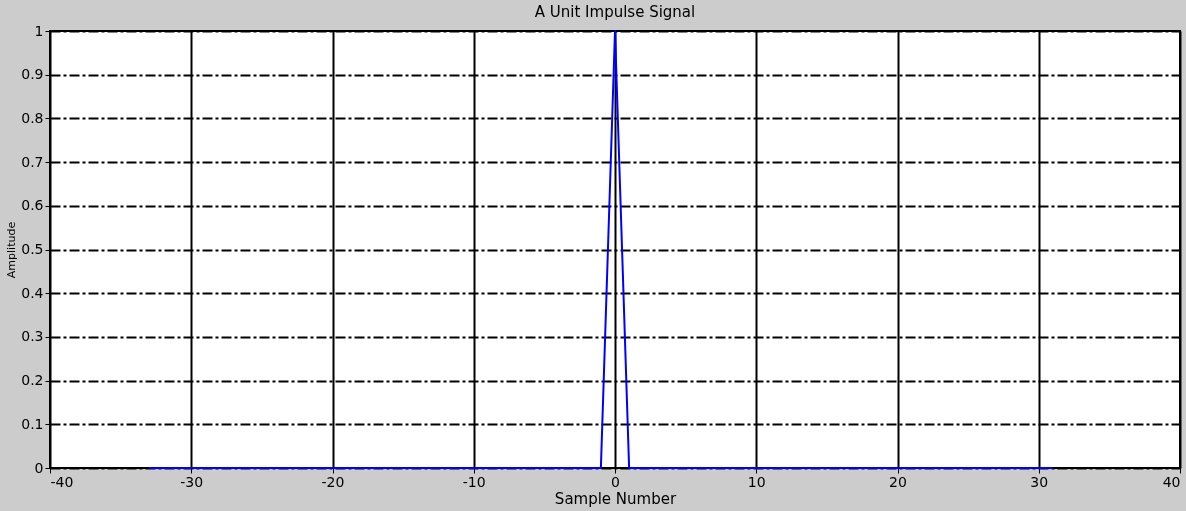 The height and width of the screenshot is (511, 1186). What do you see at coordinates (32, 292) in the screenshot?
I see `y-tick-label: 0.4` at bounding box center [32, 292].